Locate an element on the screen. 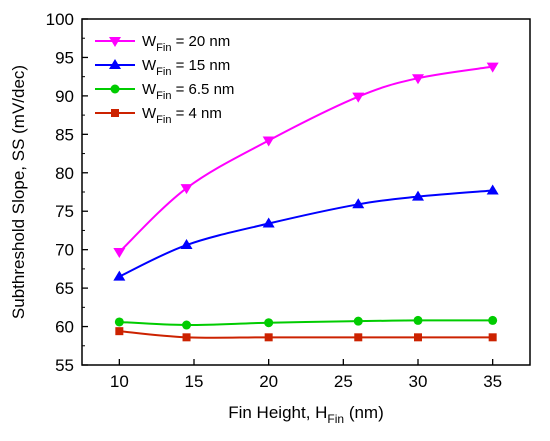 Image resolution: width=550 pixels, height=441 pixels. y-tick-label: 75 is located at coordinates (64, 211).